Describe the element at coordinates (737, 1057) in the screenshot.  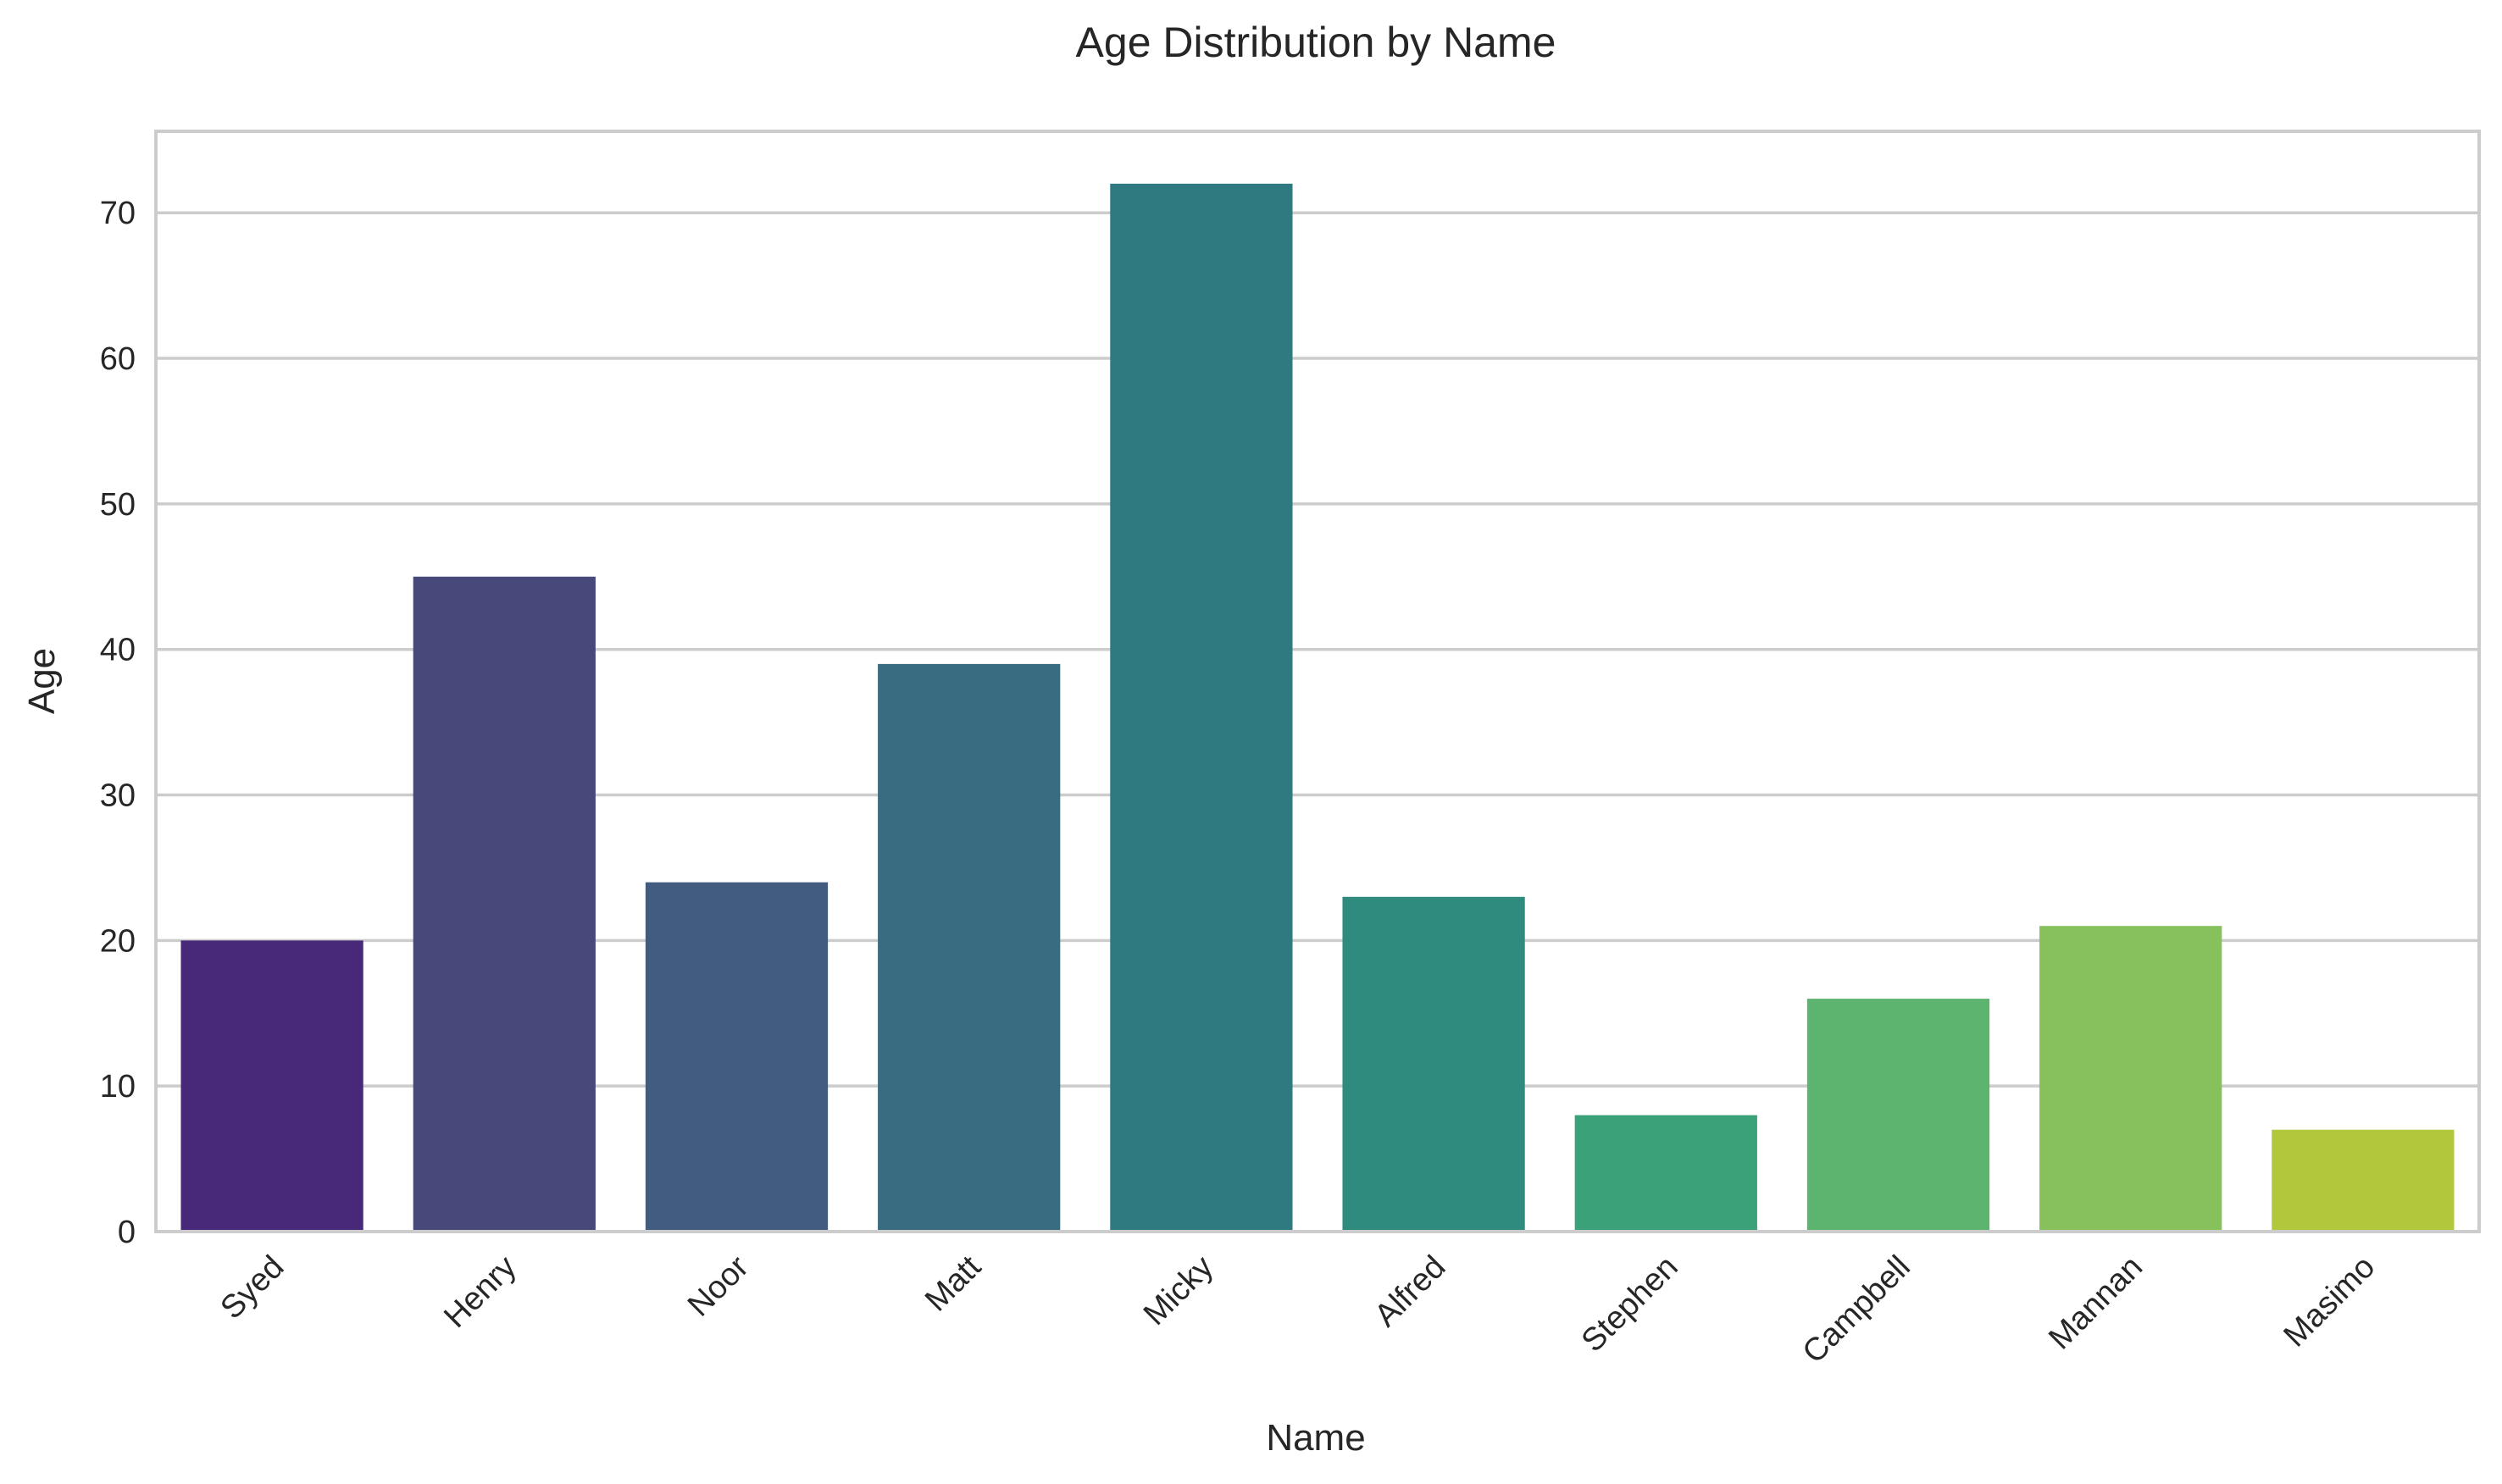
I see `bar-noor` at that location.